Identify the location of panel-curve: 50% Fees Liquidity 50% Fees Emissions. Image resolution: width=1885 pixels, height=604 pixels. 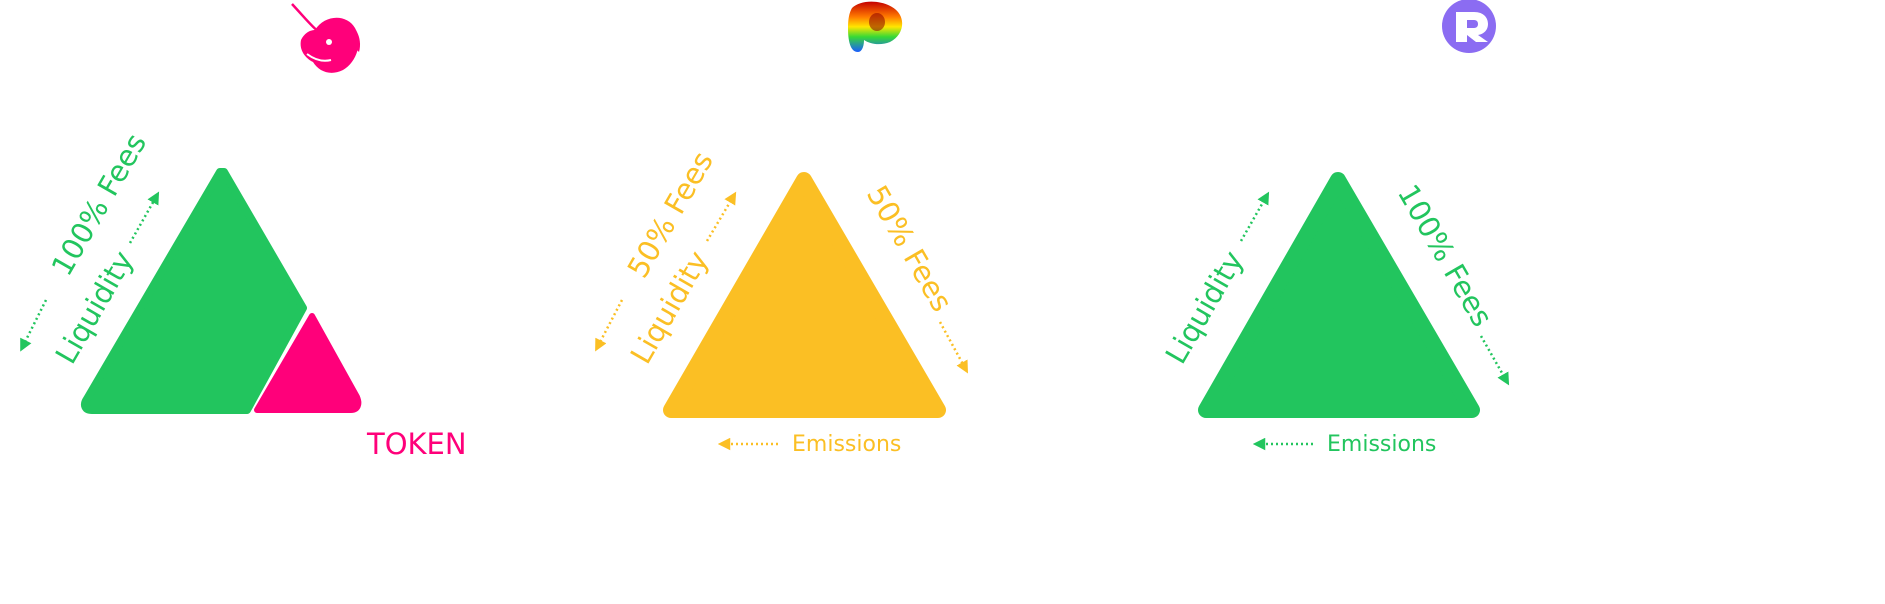
(781, 229).